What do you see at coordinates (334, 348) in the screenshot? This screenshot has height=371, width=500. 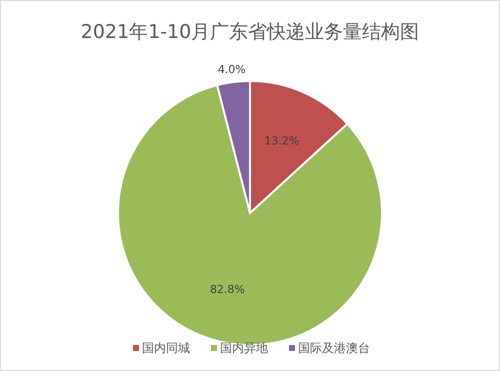 I see `legend-label: 国际及港澳台` at bounding box center [334, 348].